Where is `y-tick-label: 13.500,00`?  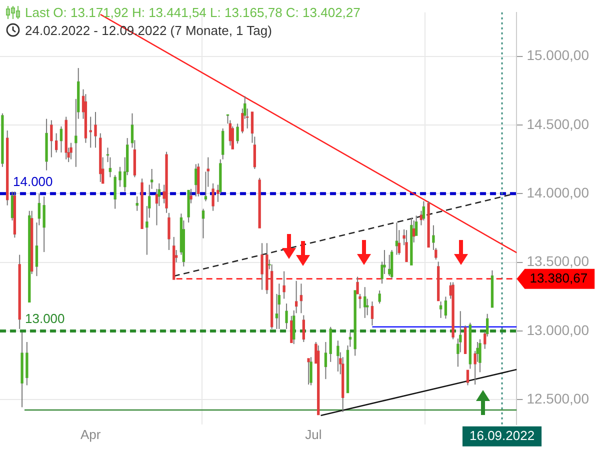
y-tick-label: 13.500,00 is located at coordinates (558, 261).